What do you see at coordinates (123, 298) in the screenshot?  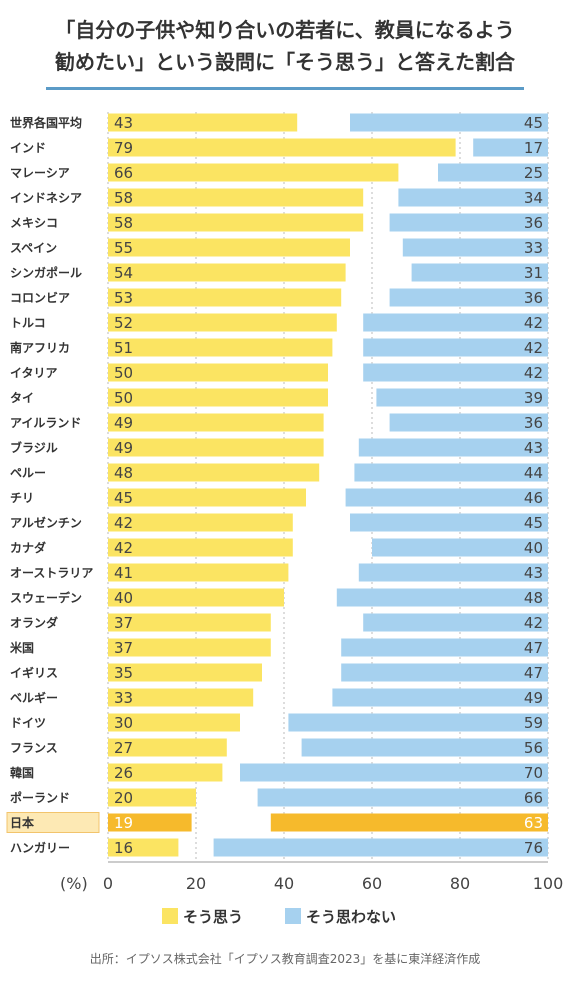 I see `value-label-agree: 53` at bounding box center [123, 298].